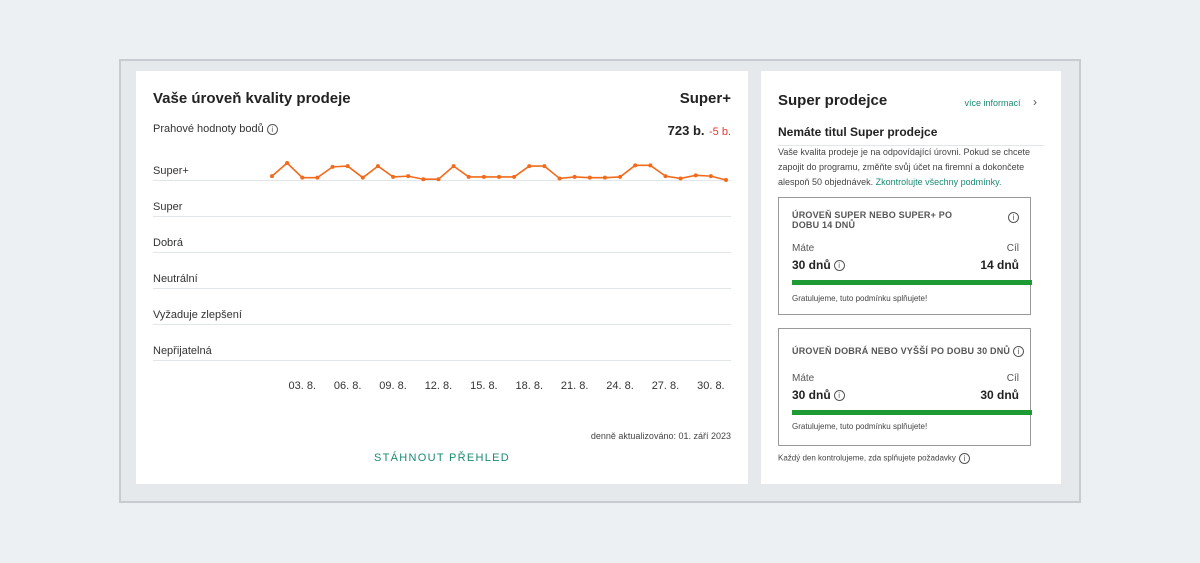 The height and width of the screenshot is (563, 1200). I want to click on download-overview-label: STÁHNOUT PŘEHLED, so click(442, 458).